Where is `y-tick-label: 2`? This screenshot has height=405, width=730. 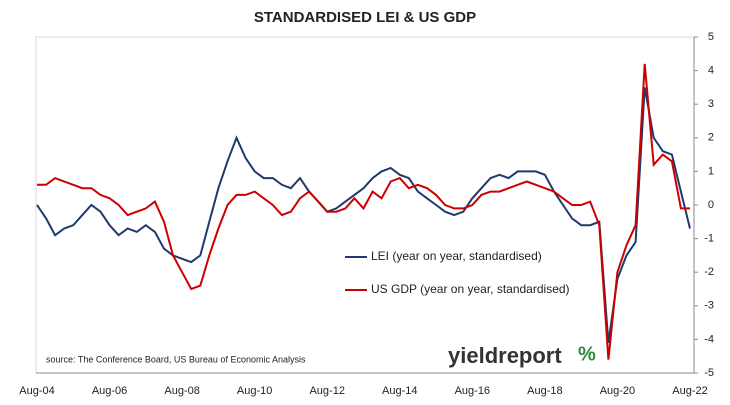
y-tick-label: 2 is located at coordinates (711, 138).